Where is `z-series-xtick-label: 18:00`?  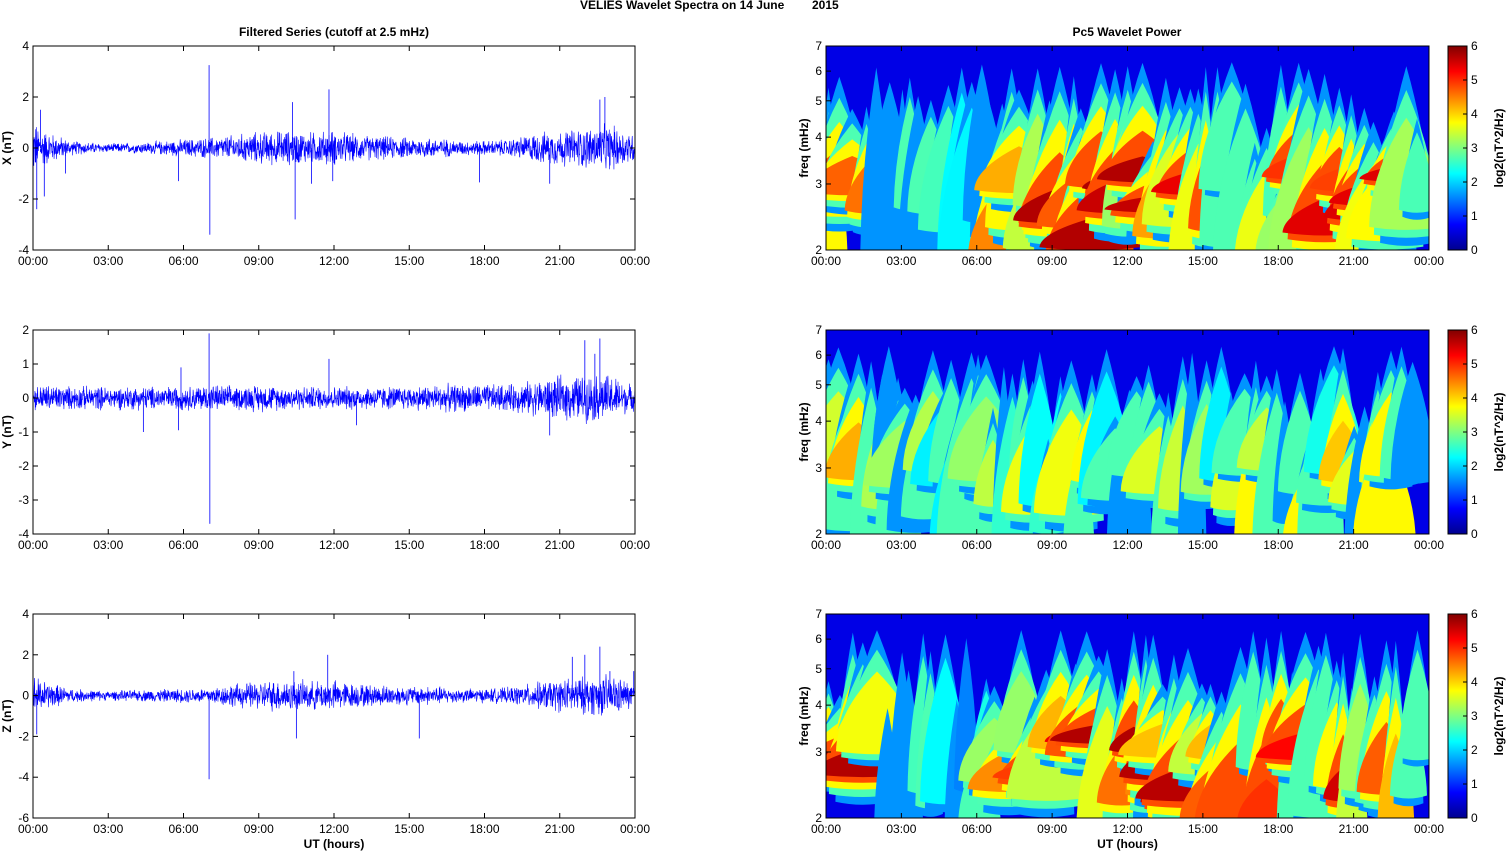
z-series-xtick-label: 18:00 is located at coordinates (484, 829).